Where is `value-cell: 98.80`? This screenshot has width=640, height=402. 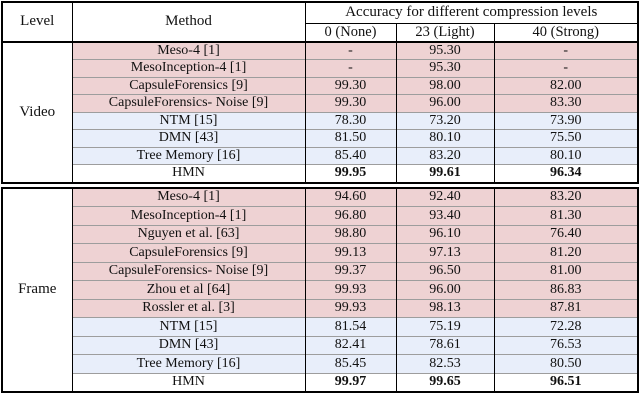
value-cell: 98.80 is located at coordinates (350, 234).